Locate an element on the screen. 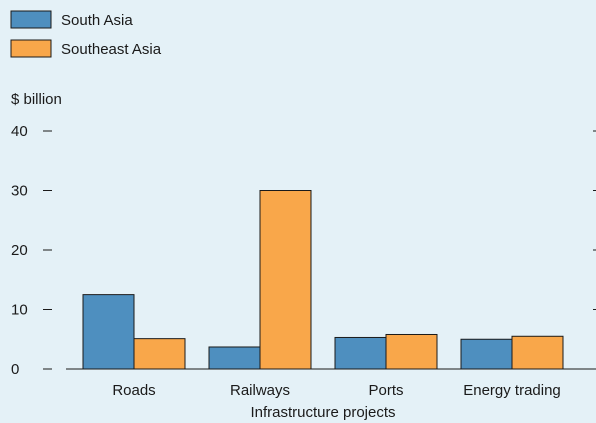 This screenshot has height=423, width=596. y-tick-label: 10 is located at coordinates (19, 310).